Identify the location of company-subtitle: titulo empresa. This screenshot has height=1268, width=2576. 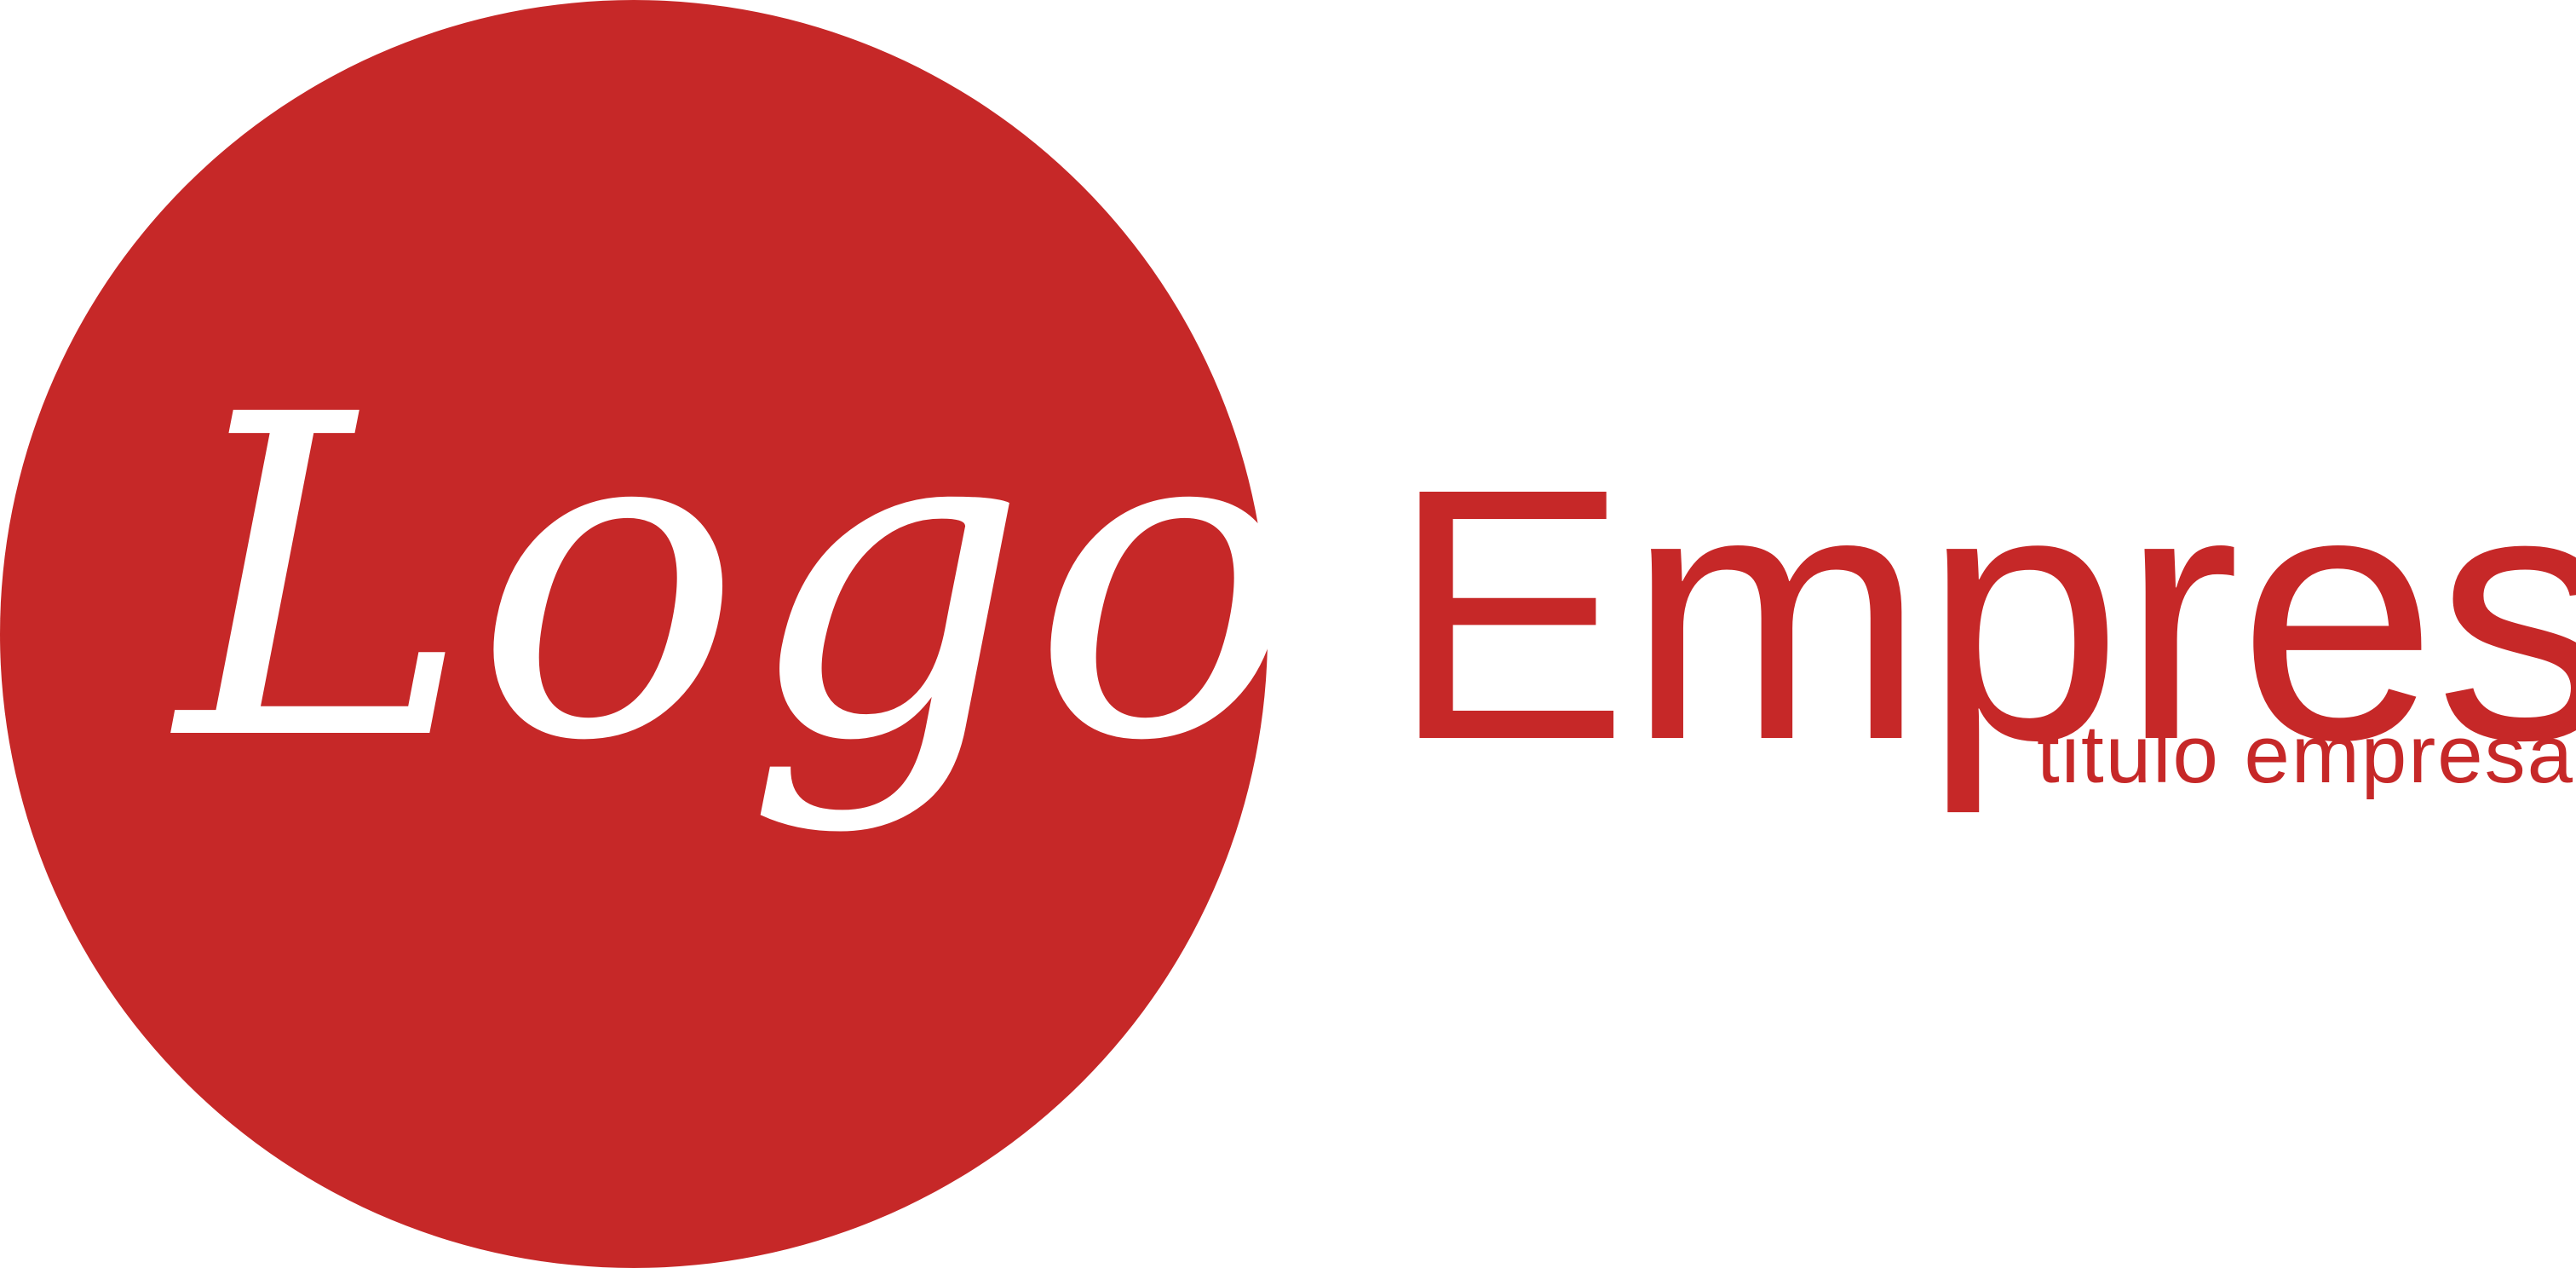
(2305, 754).